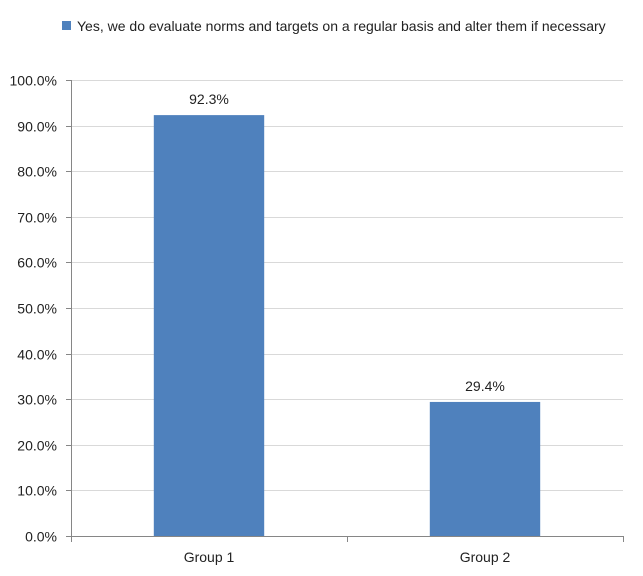 The height and width of the screenshot is (576, 643). Describe the element at coordinates (209, 99) in the screenshot. I see `data-label: 92.3%` at that location.